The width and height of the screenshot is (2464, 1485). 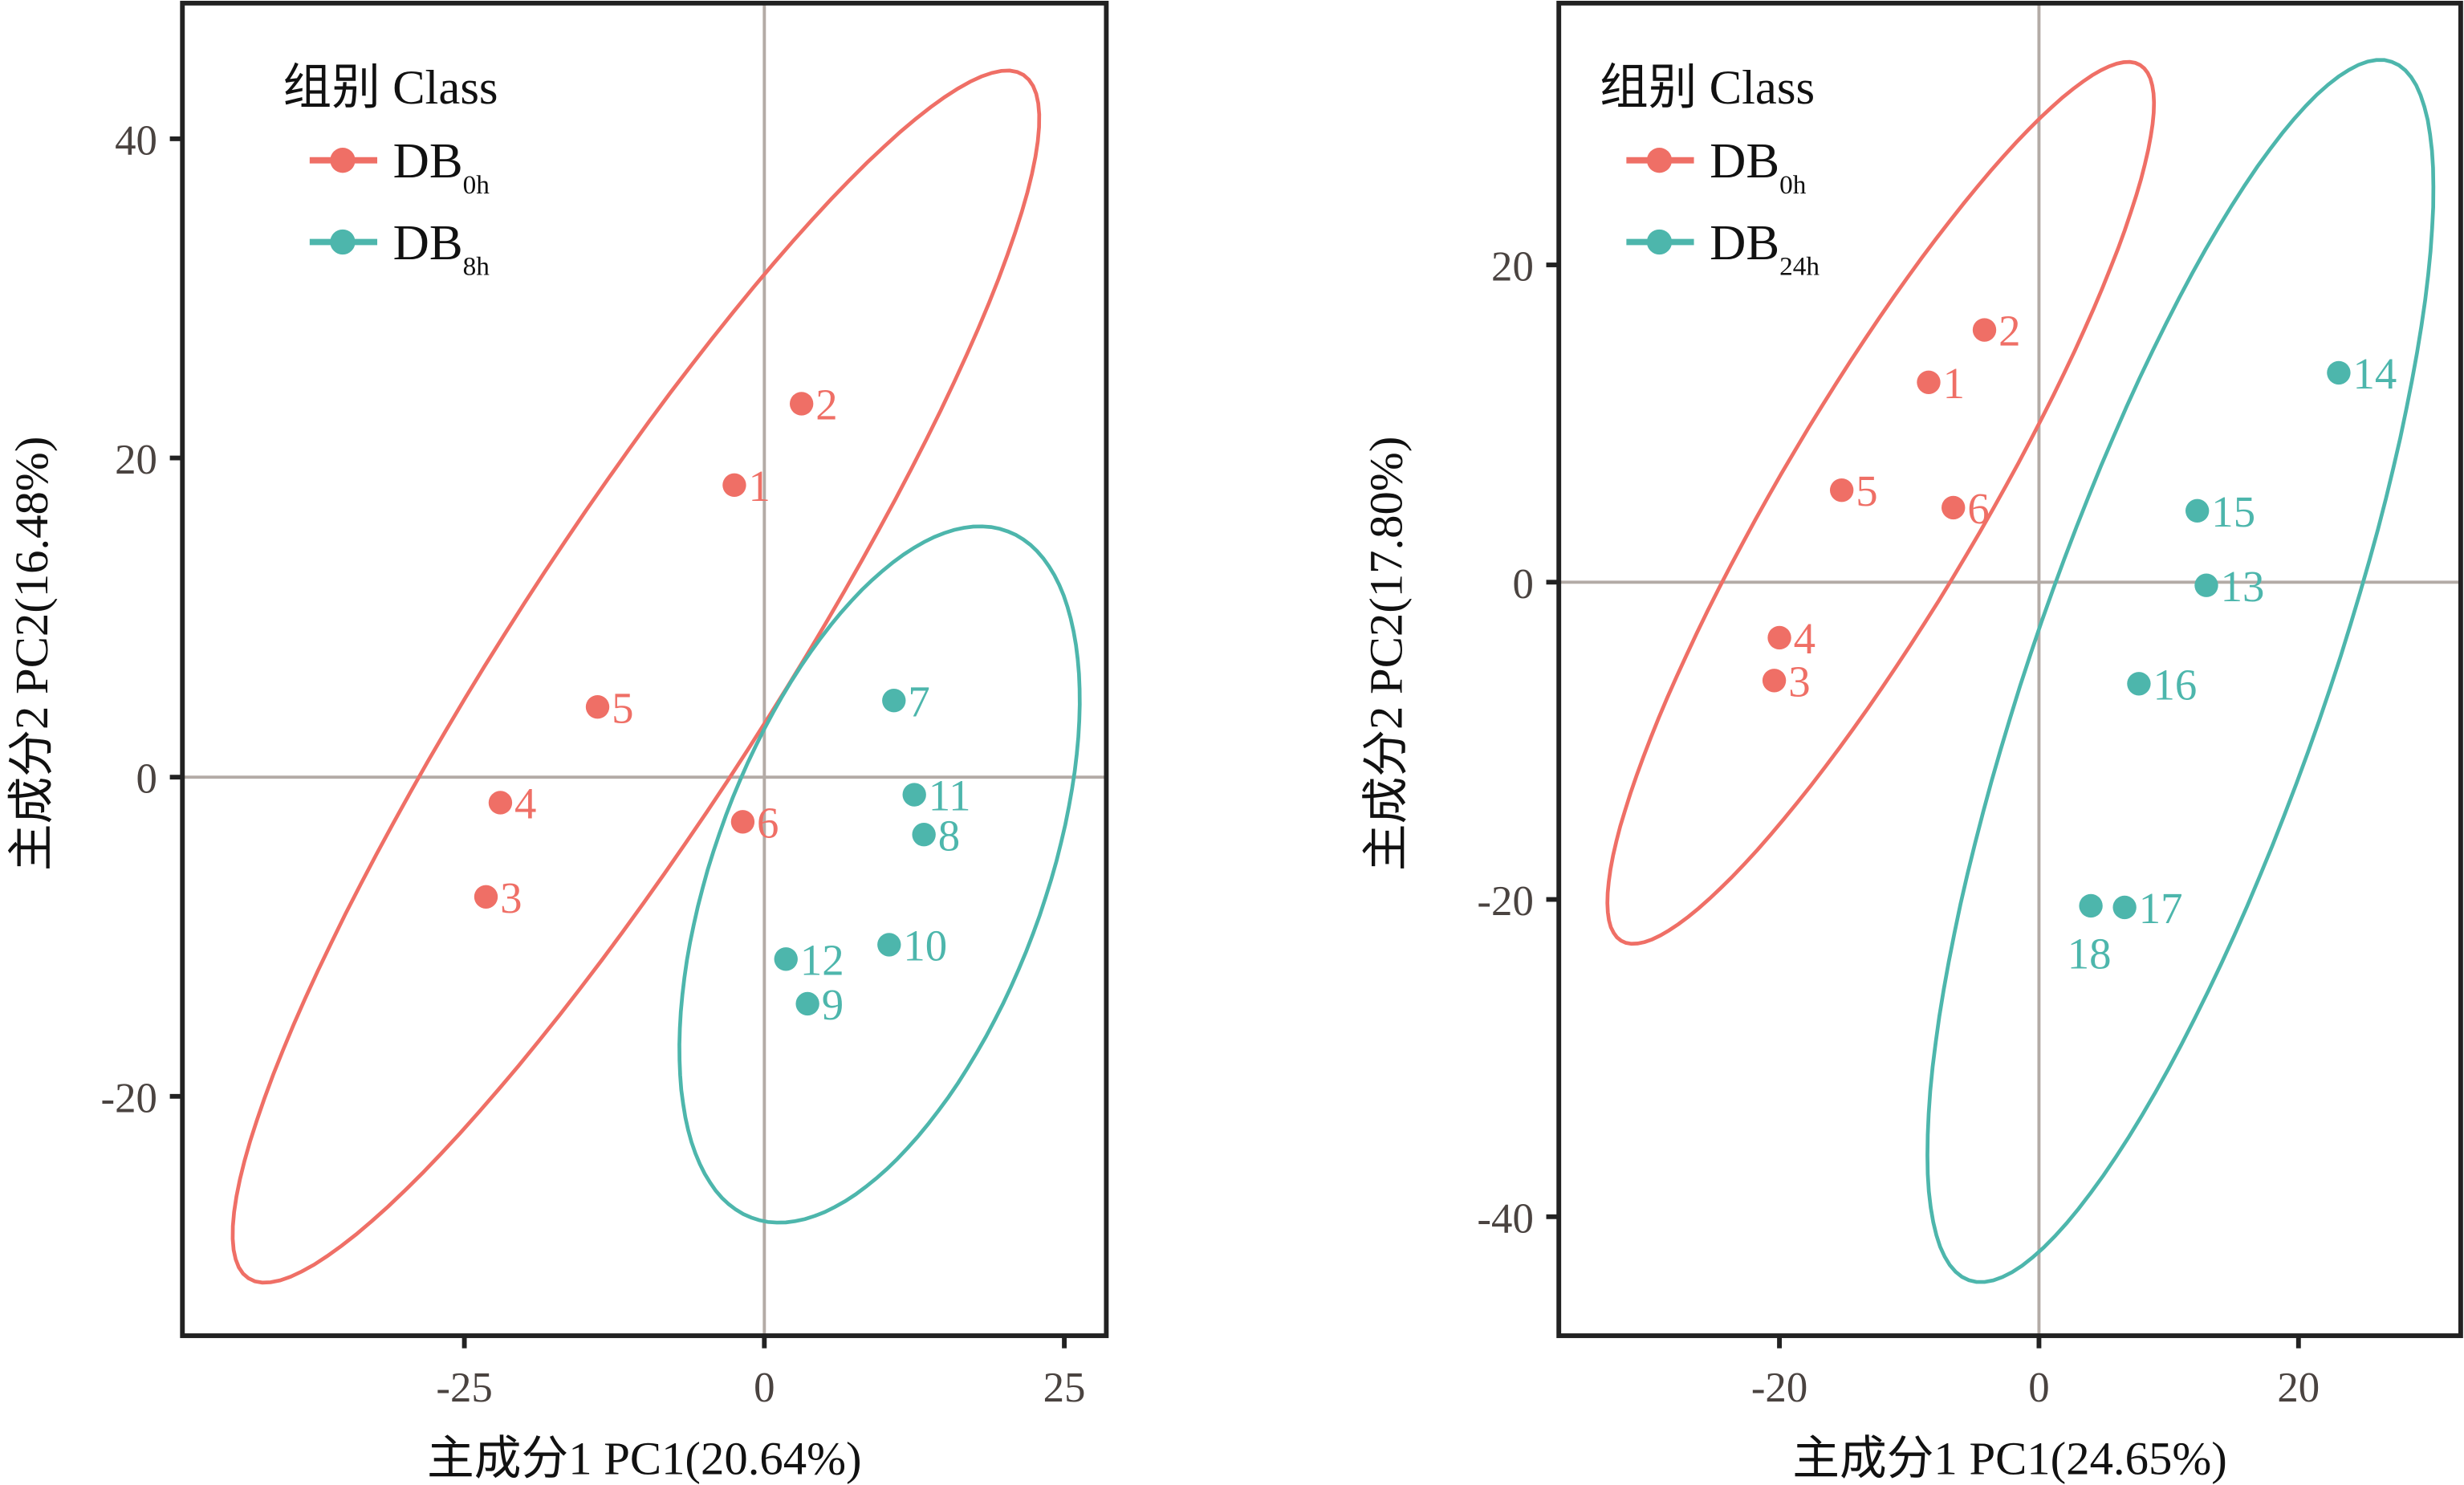 I want to click on point-label-14: 14, so click(x=2375, y=374).